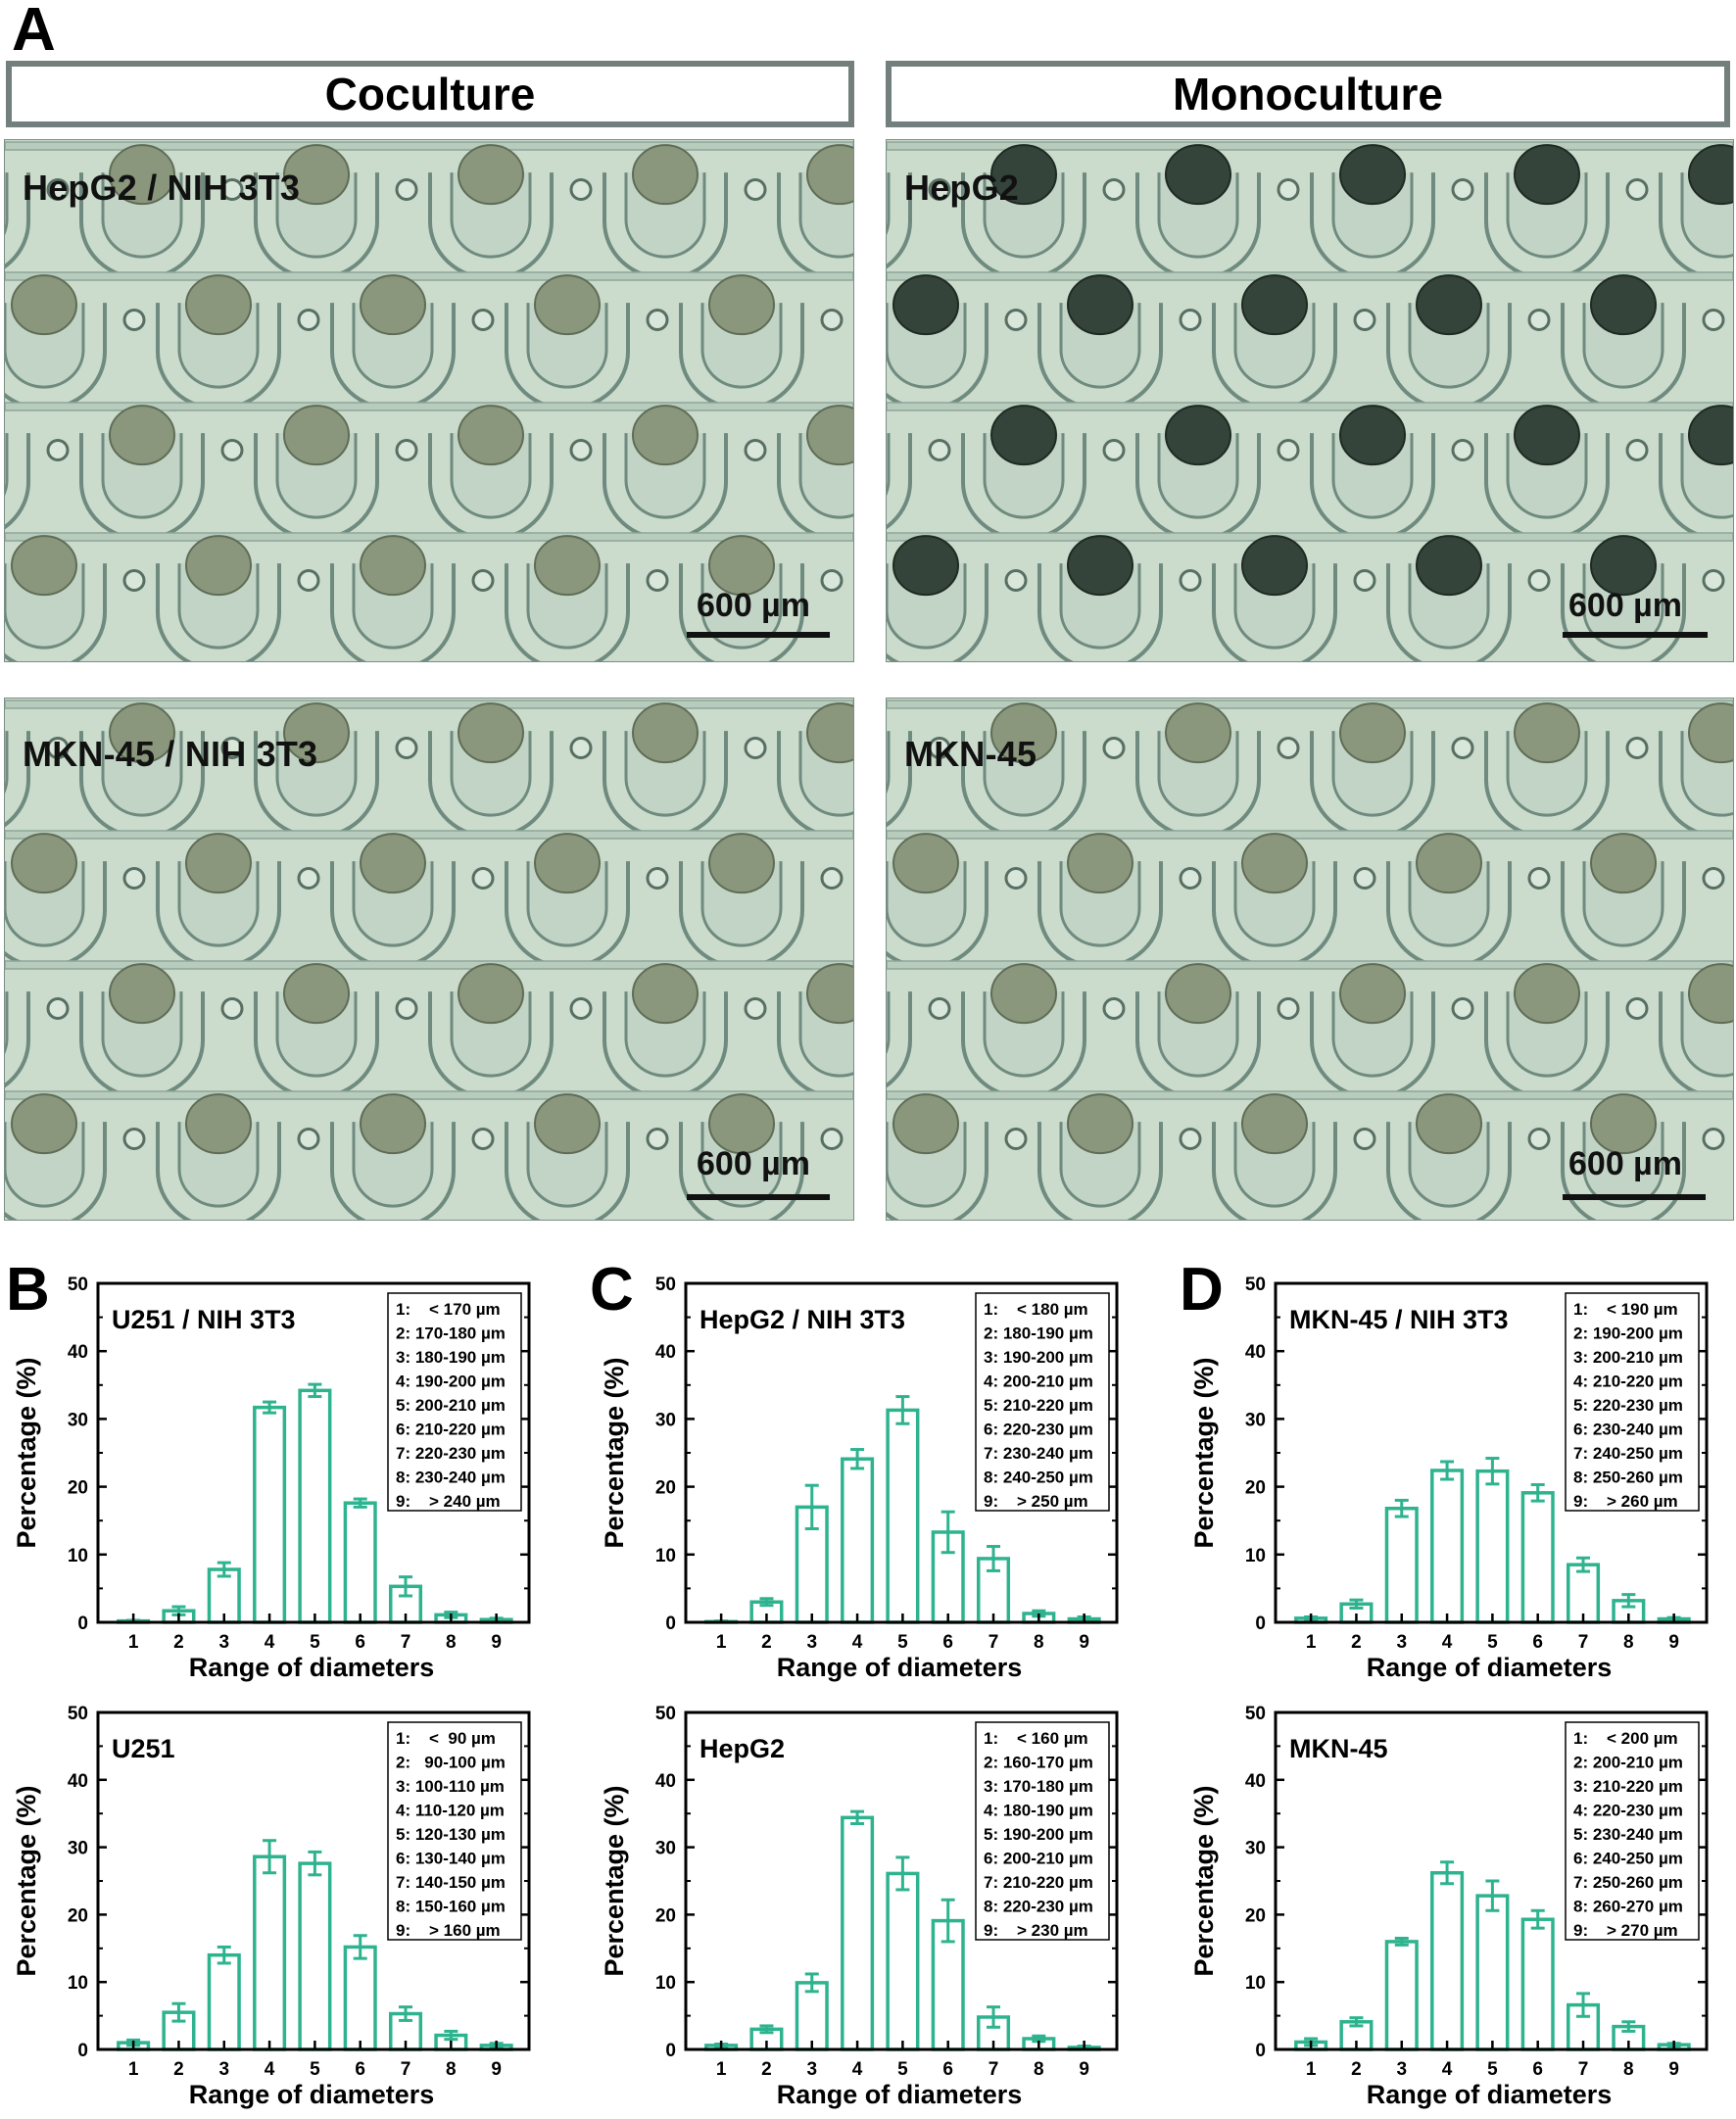 The image size is (1736, 2119). Describe the element at coordinates (1039, 1405) in the screenshot. I see `legend-entry: 5: 210-220 µm` at that location.